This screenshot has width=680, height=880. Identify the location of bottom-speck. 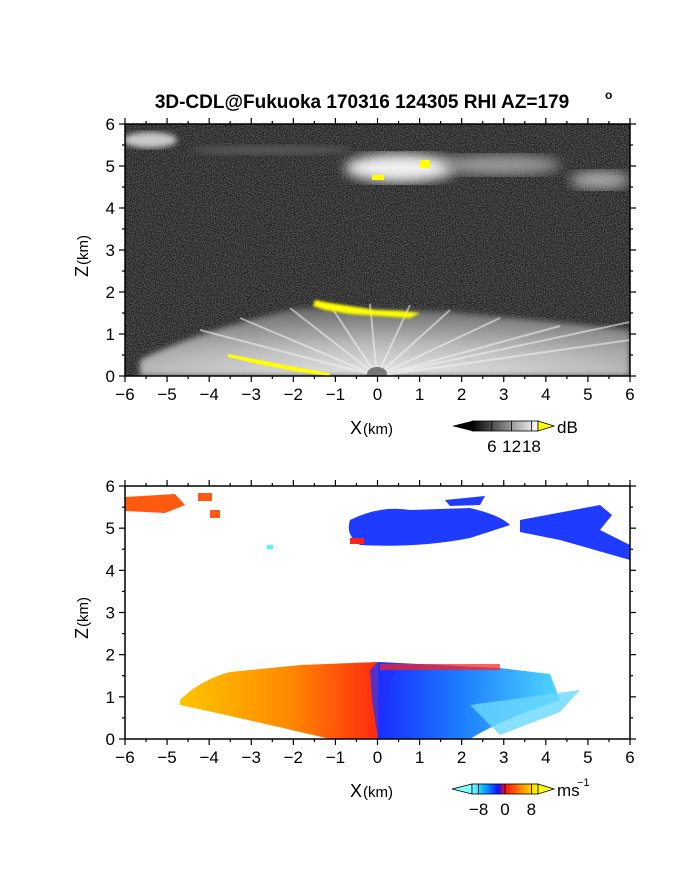
(270, 547).